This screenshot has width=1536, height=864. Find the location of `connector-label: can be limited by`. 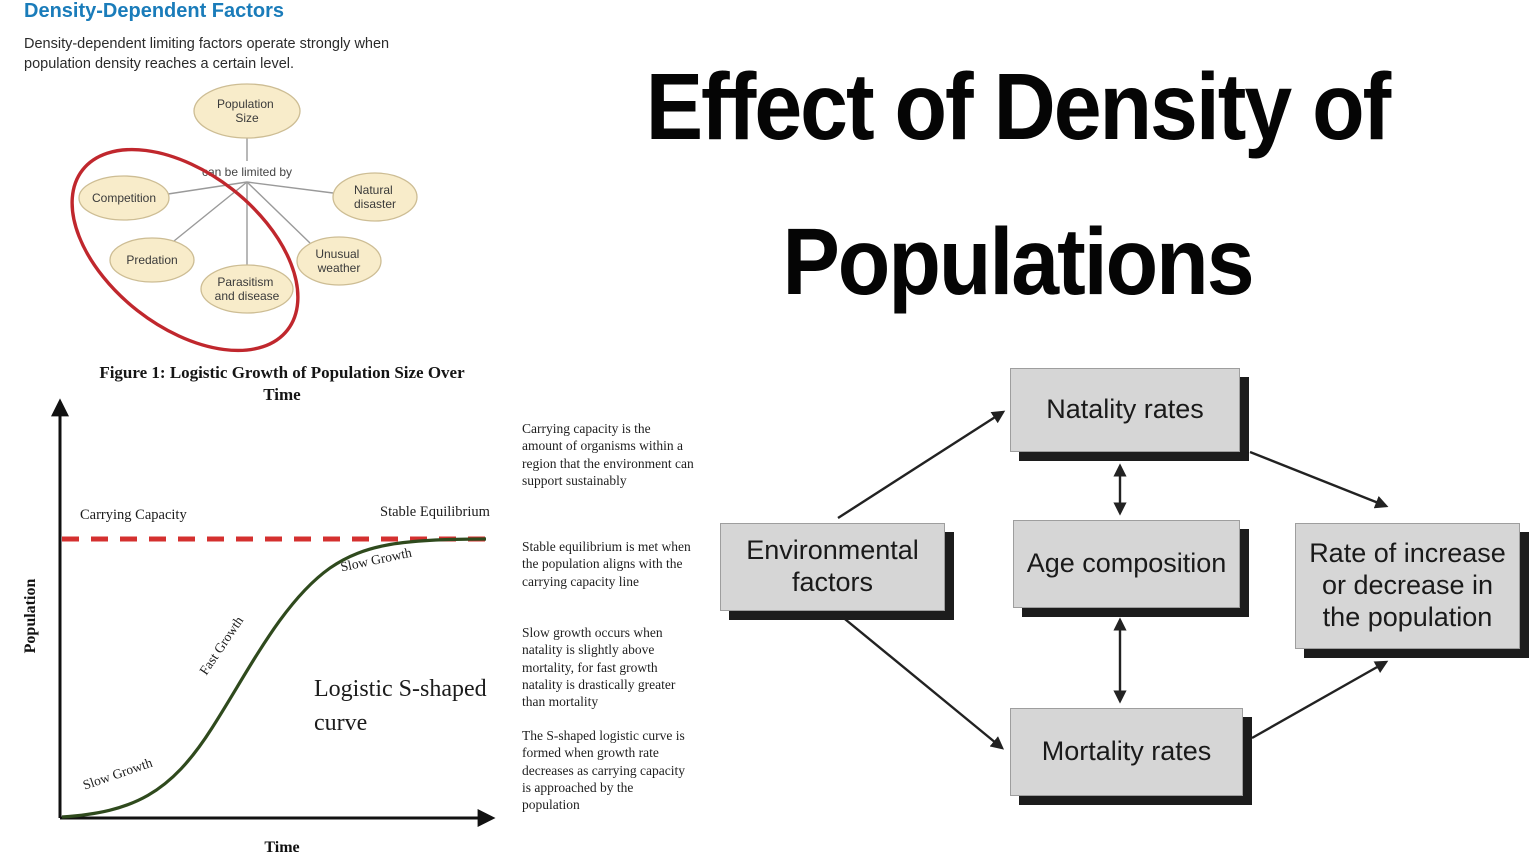

connector-label: can be limited by is located at coordinates (247, 172).